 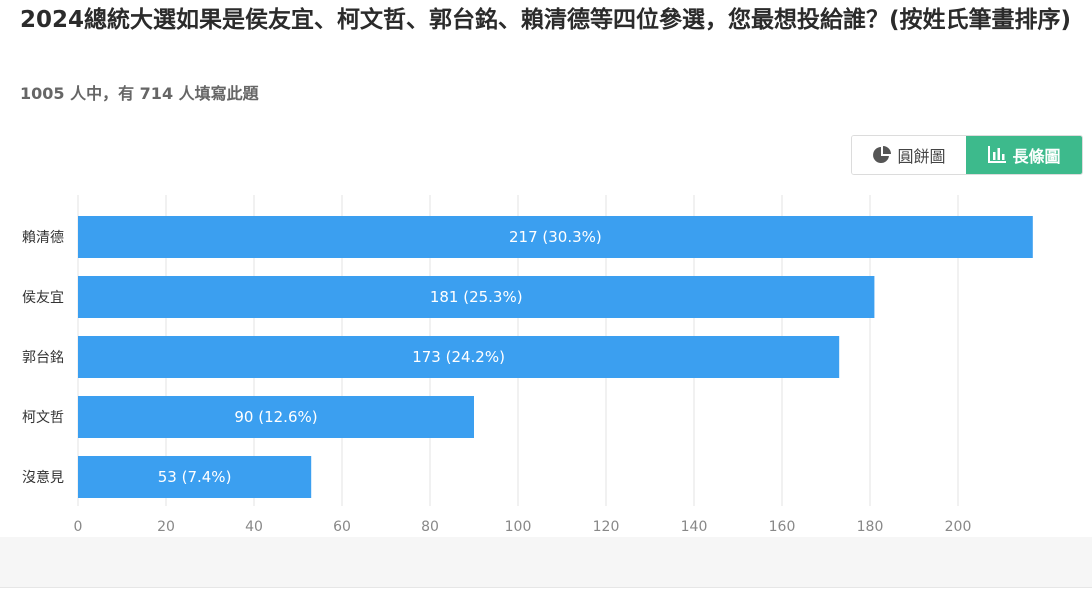 What do you see at coordinates (518, 527) in the screenshot?
I see `x-tick-label: 100` at bounding box center [518, 527].